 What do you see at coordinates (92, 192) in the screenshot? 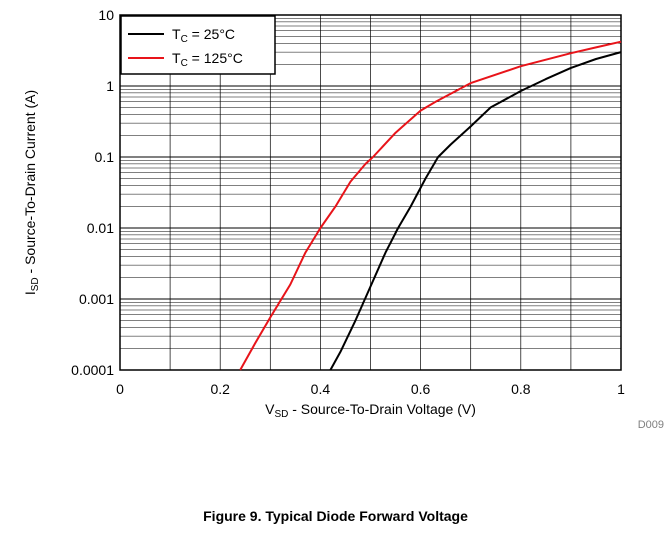
I see `y-tick-labels: 10 1 0.1 0.01 0.001 0.0001` at bounding box center [92, 192].